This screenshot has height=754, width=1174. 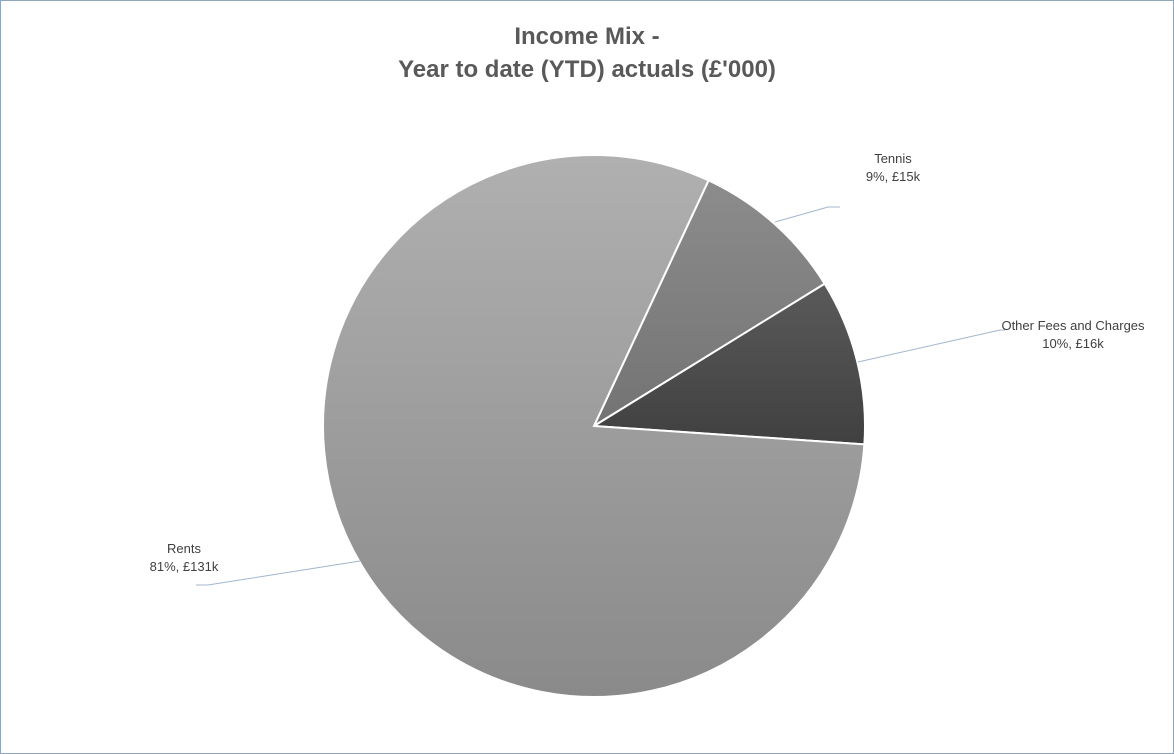 What do you see at coordinates (184, 566) in the screenshot?
I see `data-label-value: 81%, £131k` at bounding box center [184, 566].